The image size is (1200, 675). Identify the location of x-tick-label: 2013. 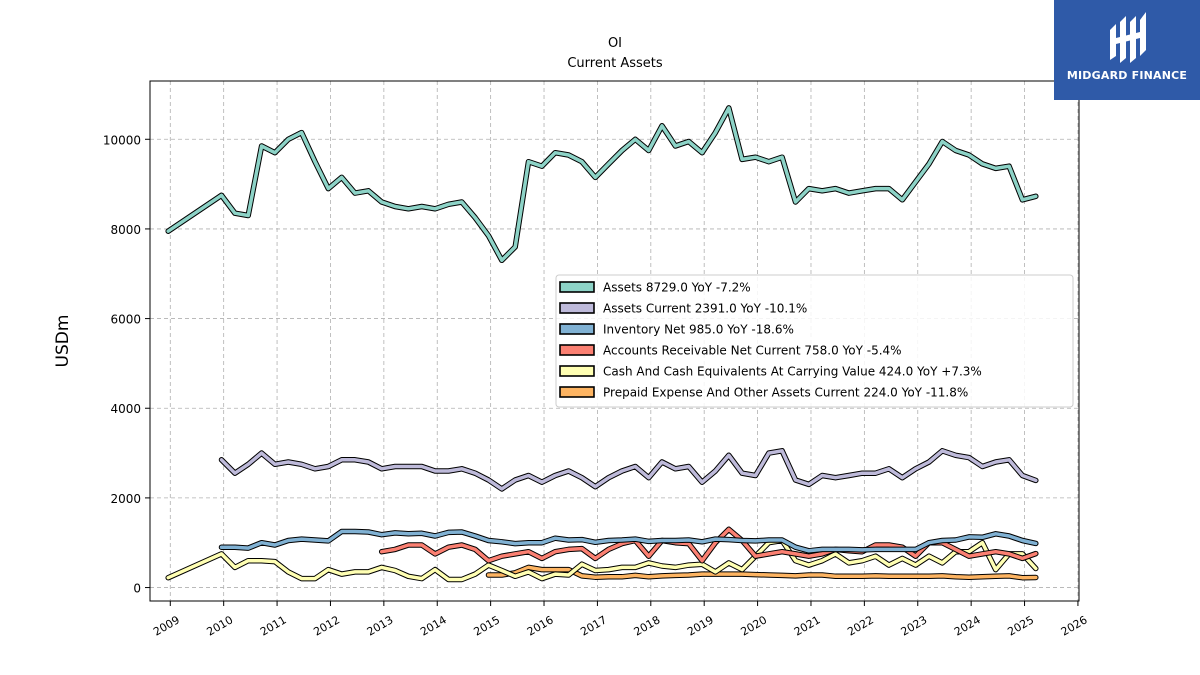
(380, 625).